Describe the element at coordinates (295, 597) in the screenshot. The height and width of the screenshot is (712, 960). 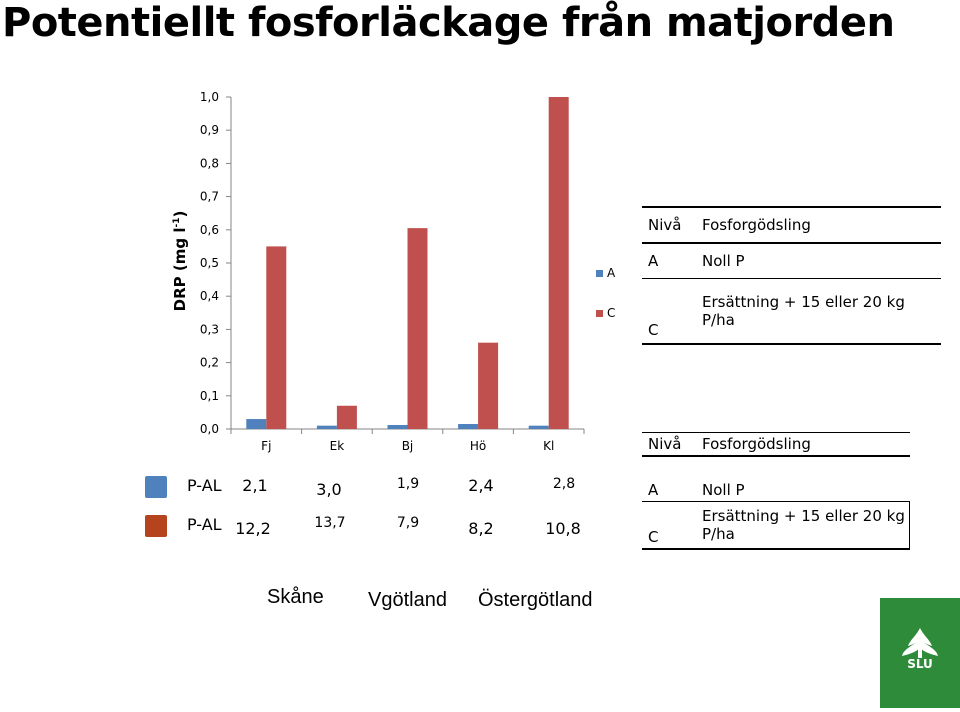
I see `region-skane: Skåne` at that location.